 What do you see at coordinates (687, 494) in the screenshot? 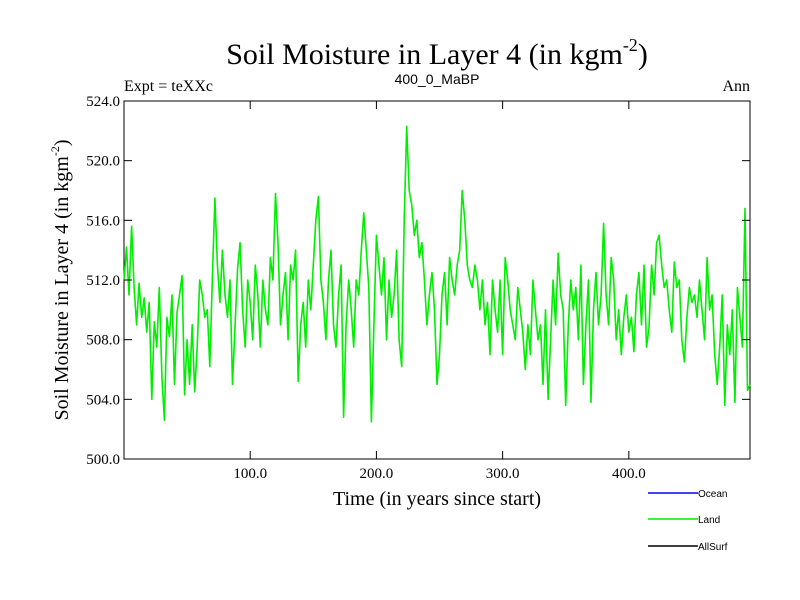
I see `legend-item-ocean: Ocean` at bounding box center [687, 494].